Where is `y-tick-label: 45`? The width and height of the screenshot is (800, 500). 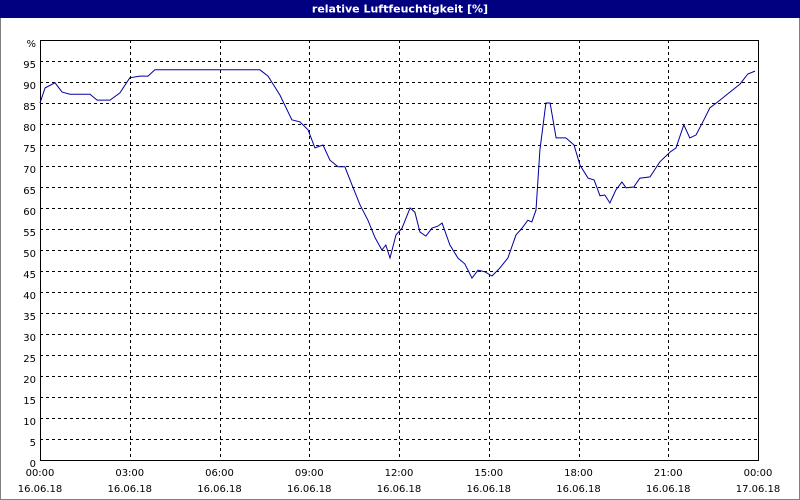 y-tick-label: 45 is located at coordinates (29, 275).